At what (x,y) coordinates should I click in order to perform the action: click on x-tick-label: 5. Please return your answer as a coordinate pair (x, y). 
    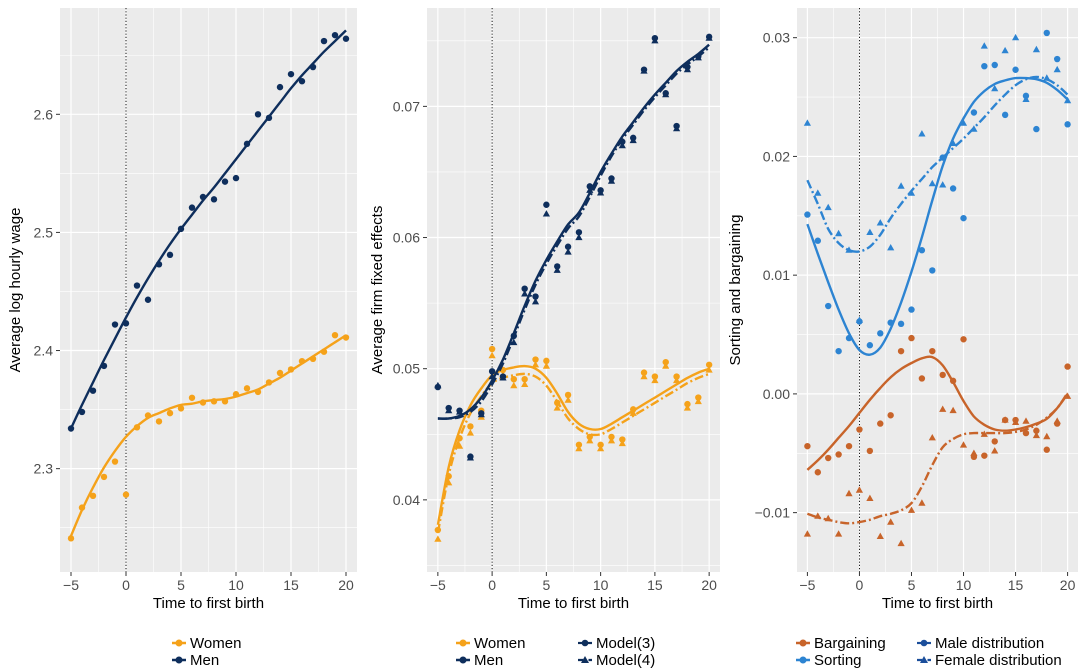
    Looking at the image, I should click on (546, 585).